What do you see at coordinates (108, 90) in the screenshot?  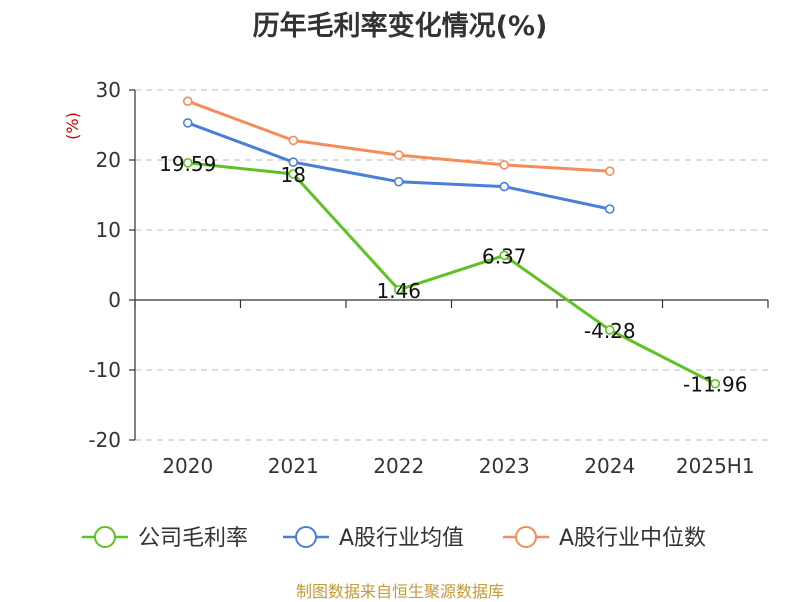 I see `y-tick-label: 30` at bounding box center [108, 90].